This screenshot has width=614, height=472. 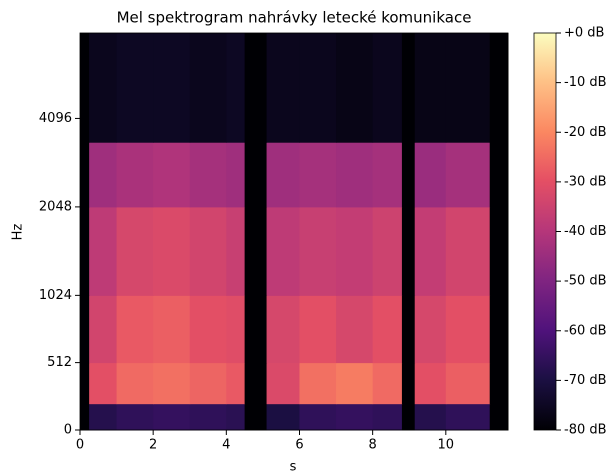 What do you see at coordinates (585, 231) in the screenshot?
I see `colorbar-tick-label: -40 dB` at bounding box center [585, 231].